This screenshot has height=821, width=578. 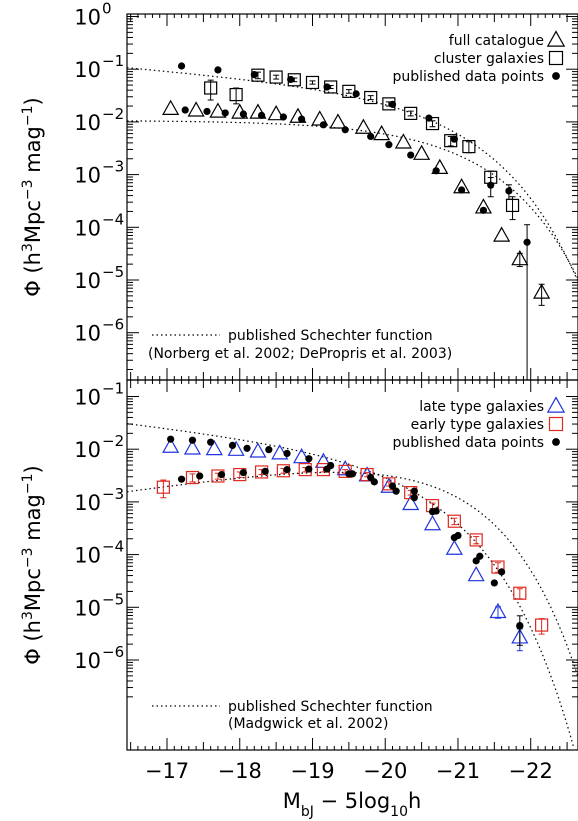 I want to click on legend-entry: cluster galaxies, so click(x=499, y=58).